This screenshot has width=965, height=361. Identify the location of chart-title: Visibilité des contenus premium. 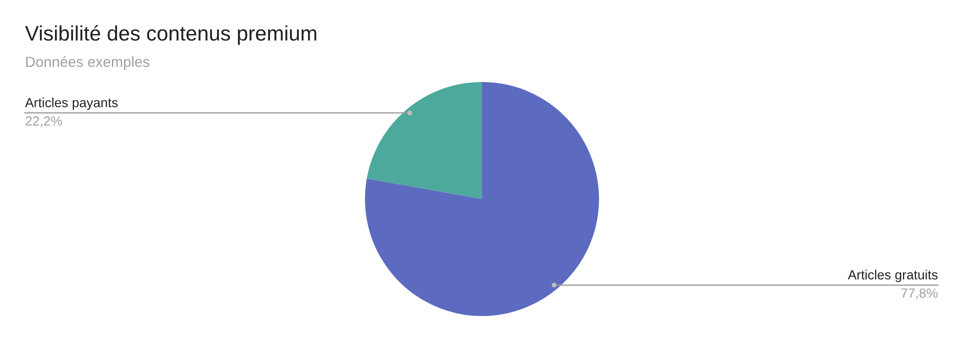
(170, 35).